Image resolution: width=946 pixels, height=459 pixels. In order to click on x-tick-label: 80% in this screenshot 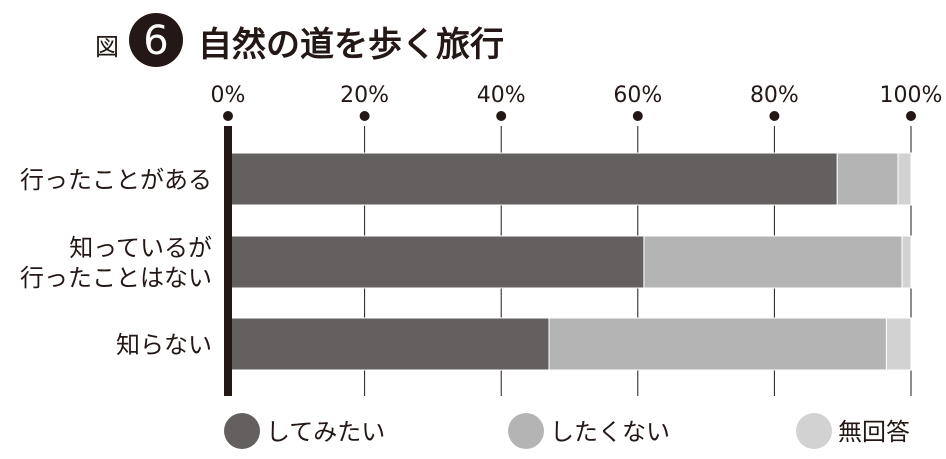, I will do `click(774, 95)`.